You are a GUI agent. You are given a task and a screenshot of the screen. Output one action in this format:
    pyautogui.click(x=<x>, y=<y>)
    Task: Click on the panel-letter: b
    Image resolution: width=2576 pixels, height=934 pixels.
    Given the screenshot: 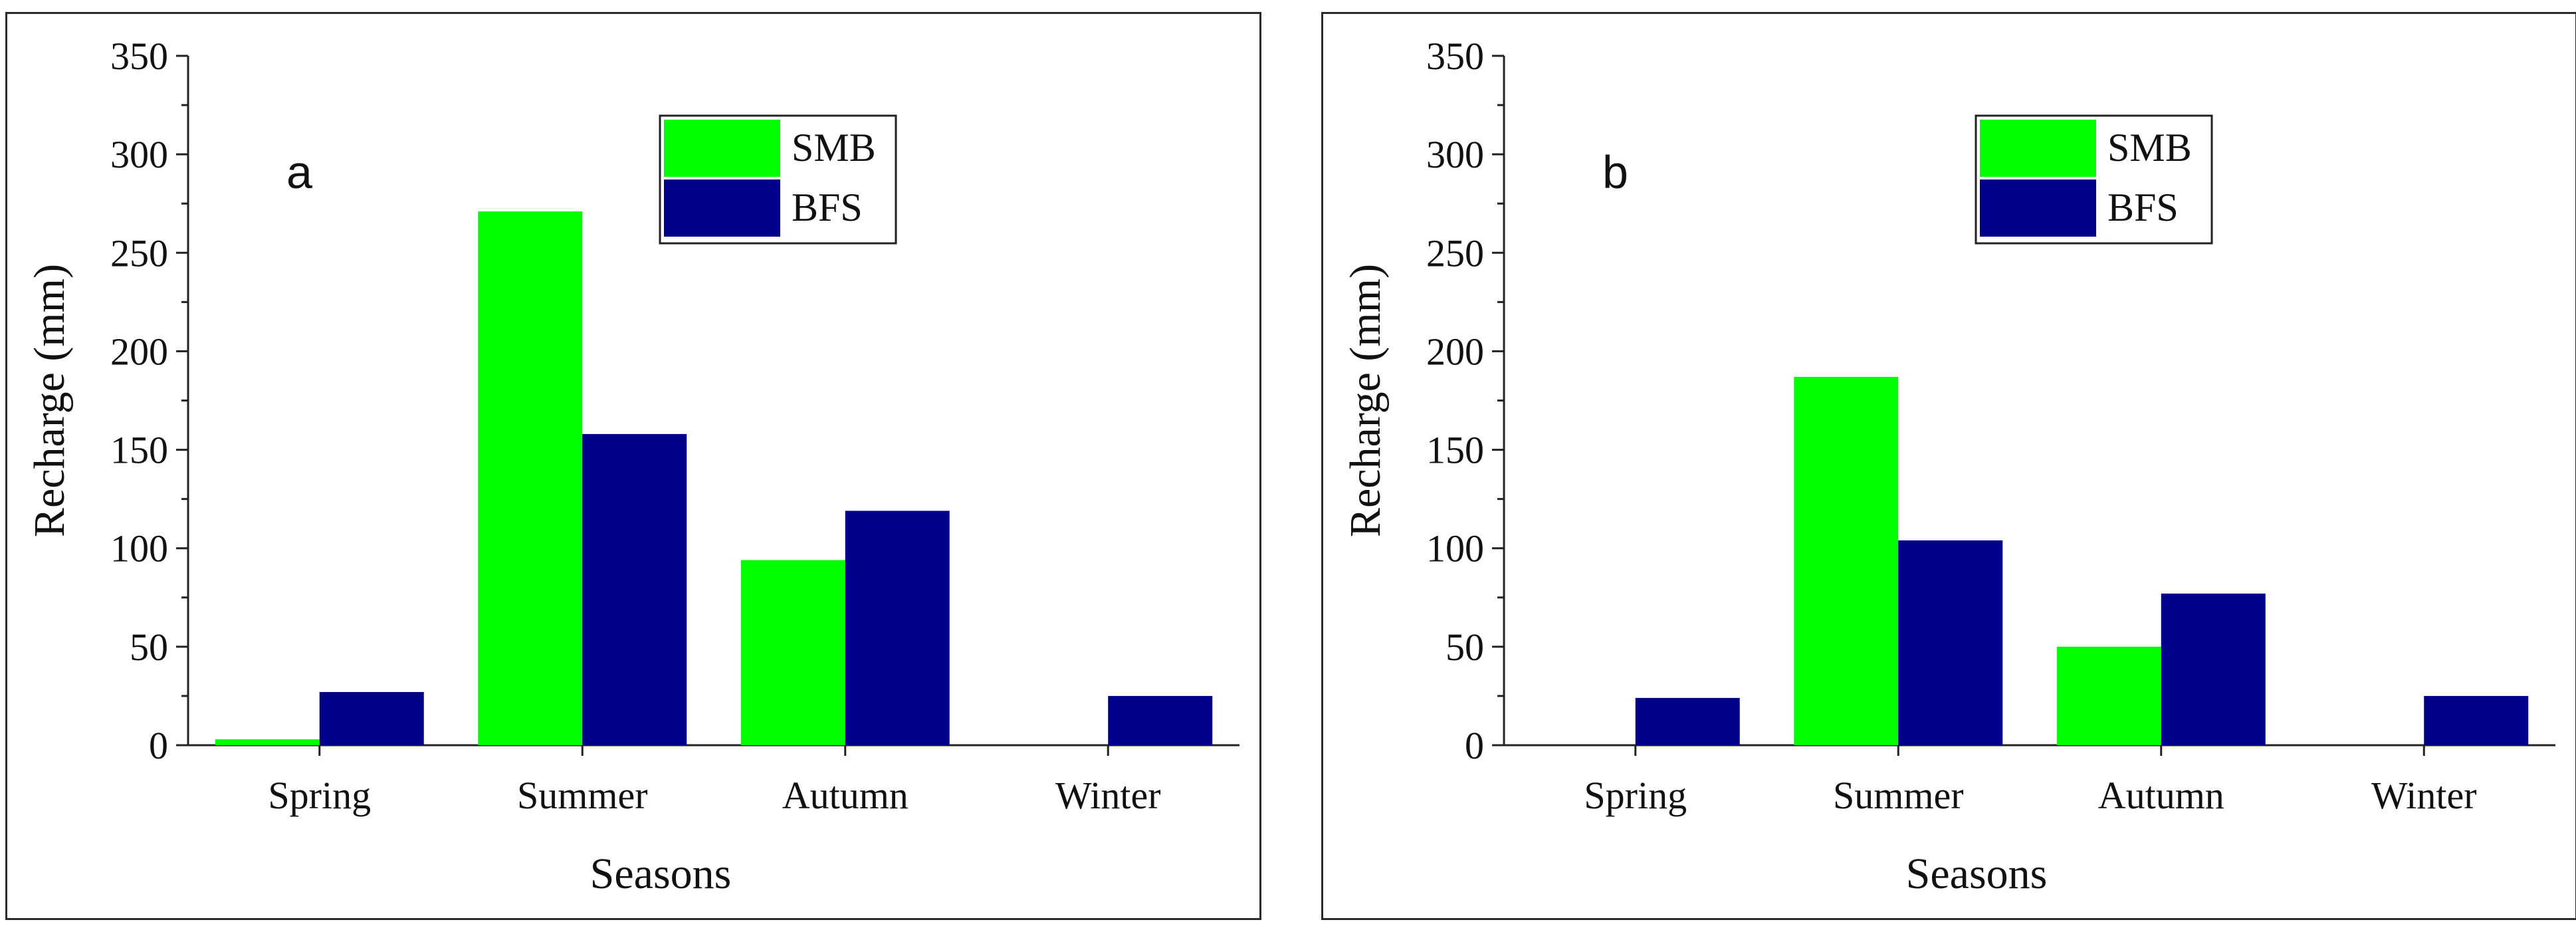 What is the action you would take?
    pyautogui.click(x=1615, y=172)
    